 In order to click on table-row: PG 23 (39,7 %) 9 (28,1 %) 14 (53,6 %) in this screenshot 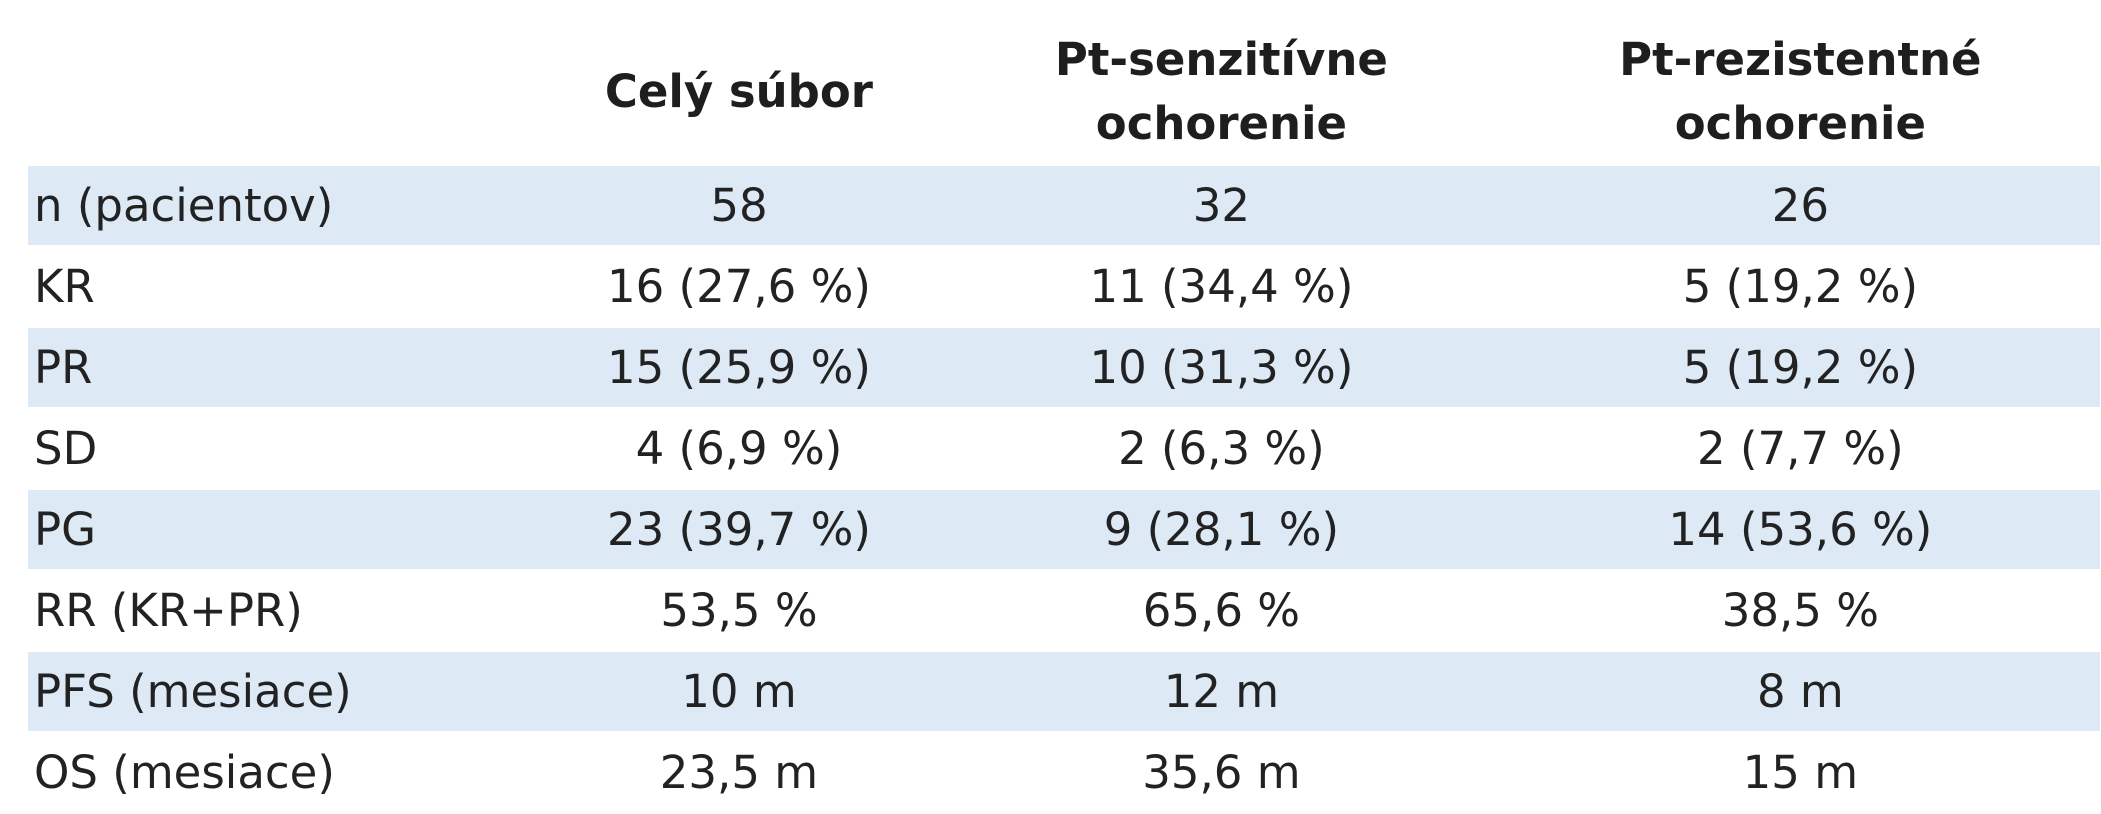, I will do `click(1064, 530)`.